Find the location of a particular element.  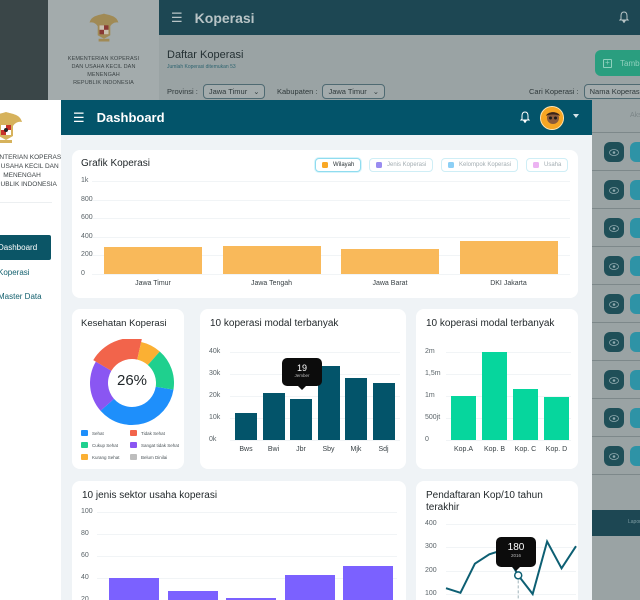

sidebar-divider is located at coordinates (26, 202).